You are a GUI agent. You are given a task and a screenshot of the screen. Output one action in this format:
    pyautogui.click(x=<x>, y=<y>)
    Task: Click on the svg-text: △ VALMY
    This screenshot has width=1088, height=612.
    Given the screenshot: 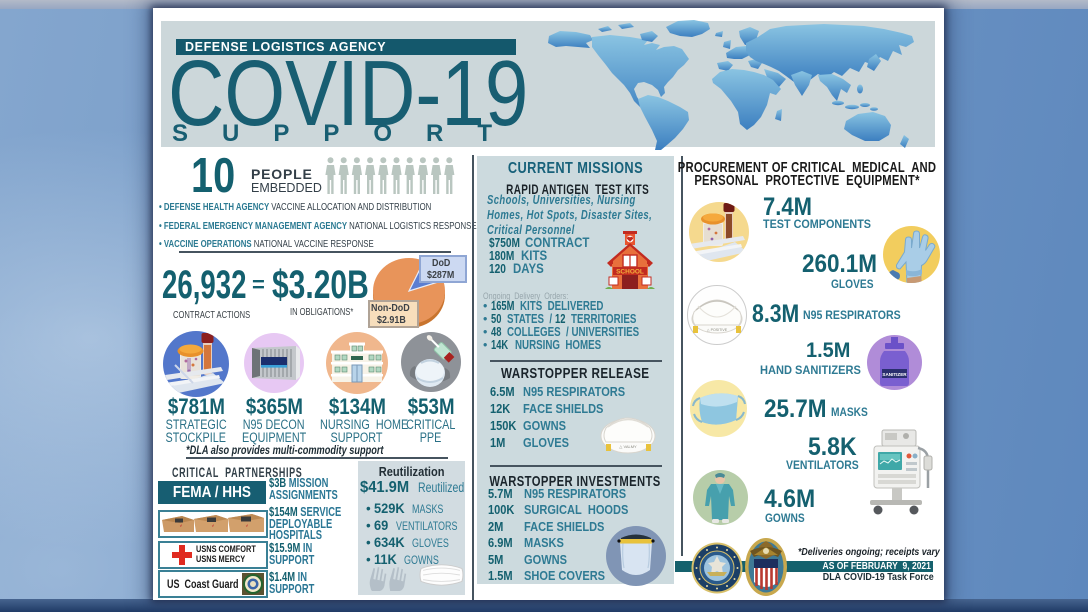 What is the action you would take?
    pyautogui.click(x=628, y=446)
    